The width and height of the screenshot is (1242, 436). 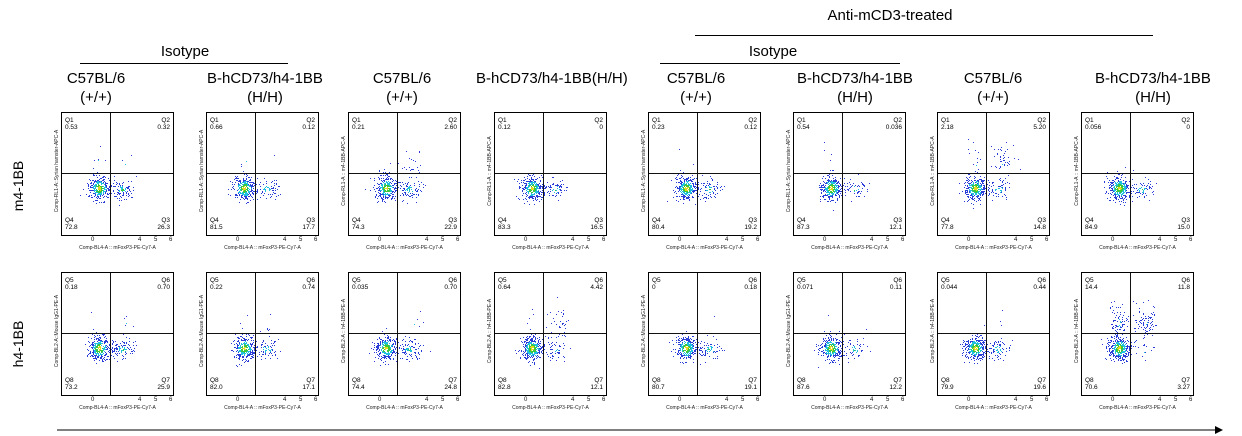 What do you see at coordinates (285, 240) in the screenshot?
I see `x-tick-label: 4` at bounding box center [285, 240].